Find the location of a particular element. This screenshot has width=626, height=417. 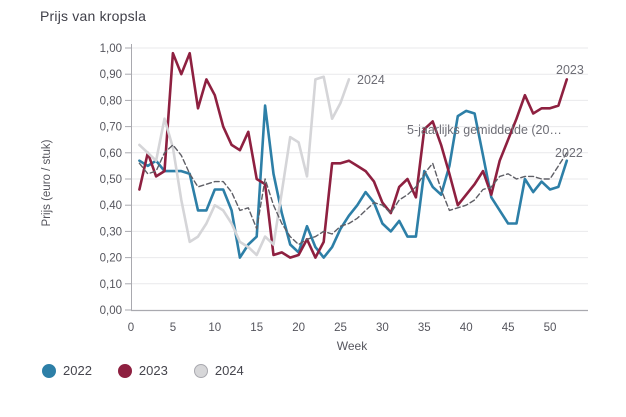

legend-item-2023: 2023 is located at coordinates (142, 370).